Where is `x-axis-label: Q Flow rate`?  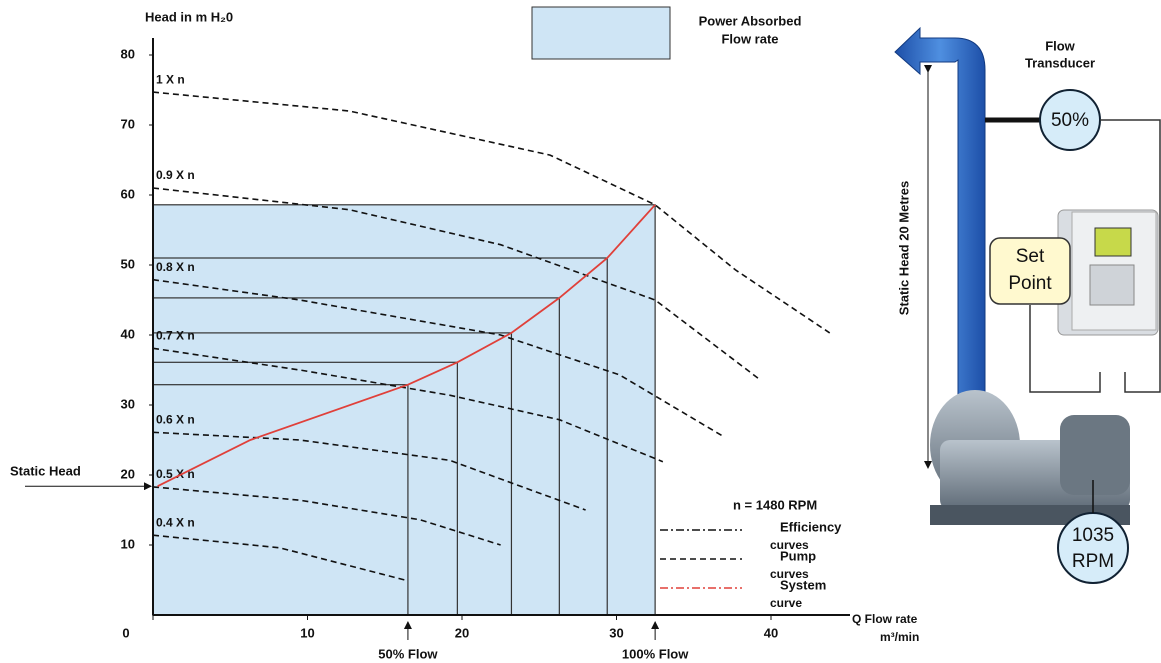 x-axis-label: Q Flow rate is located at coordinates (885, 619).